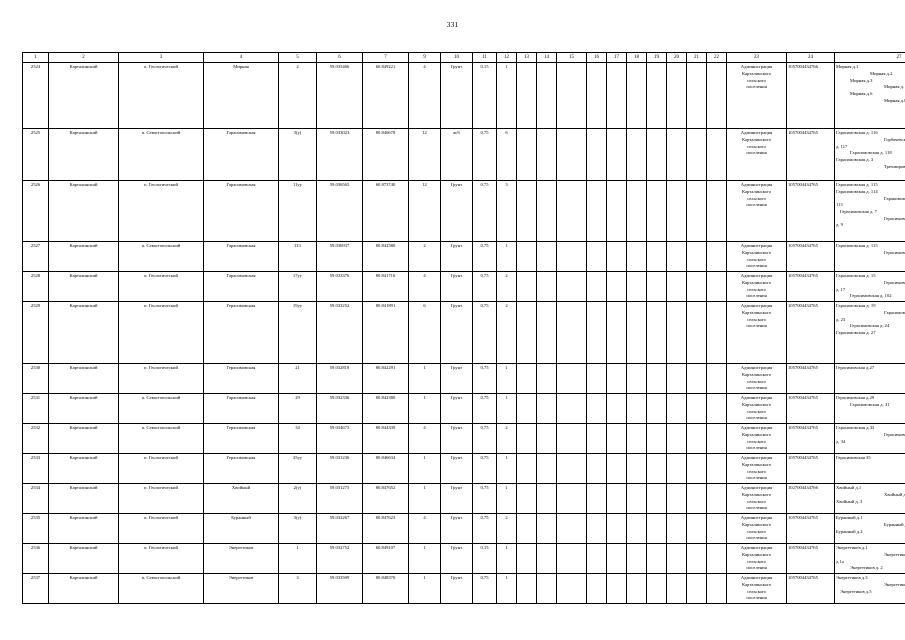 The image size is (905, 640). What do you see at coordinates (869, 499) in the screenshot?
I see `cell-addresses: Хвойный д.1 Хвойный д.2 Хвойный д. 3` at bounding box center [869, 499].